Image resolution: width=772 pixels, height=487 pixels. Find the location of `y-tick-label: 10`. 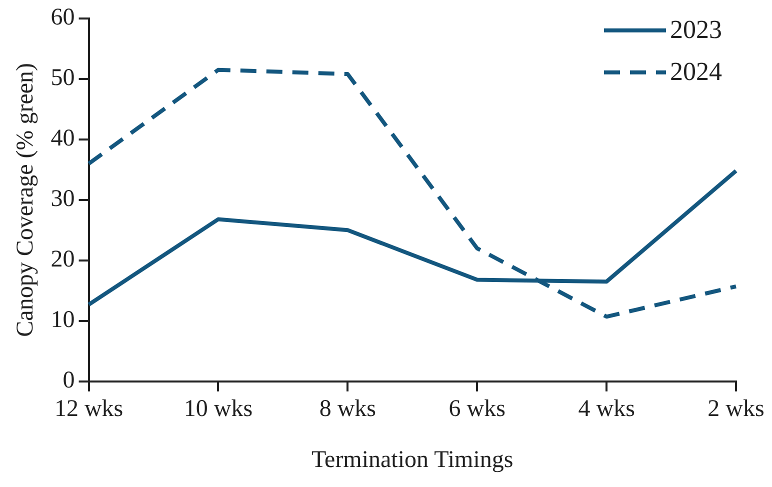

y-tick-label: 10 is located at coordinates (62, 320).